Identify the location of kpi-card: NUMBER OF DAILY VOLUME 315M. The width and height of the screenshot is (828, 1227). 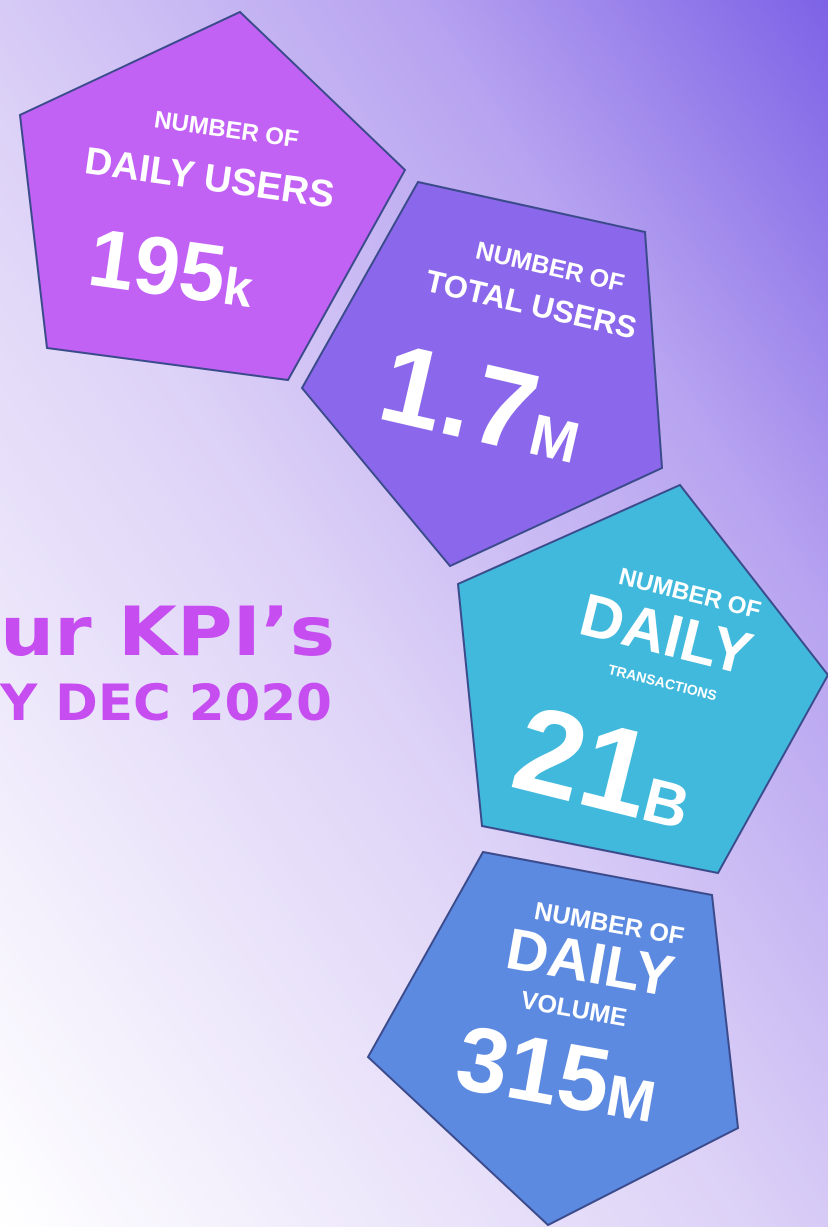
(553, 1038).